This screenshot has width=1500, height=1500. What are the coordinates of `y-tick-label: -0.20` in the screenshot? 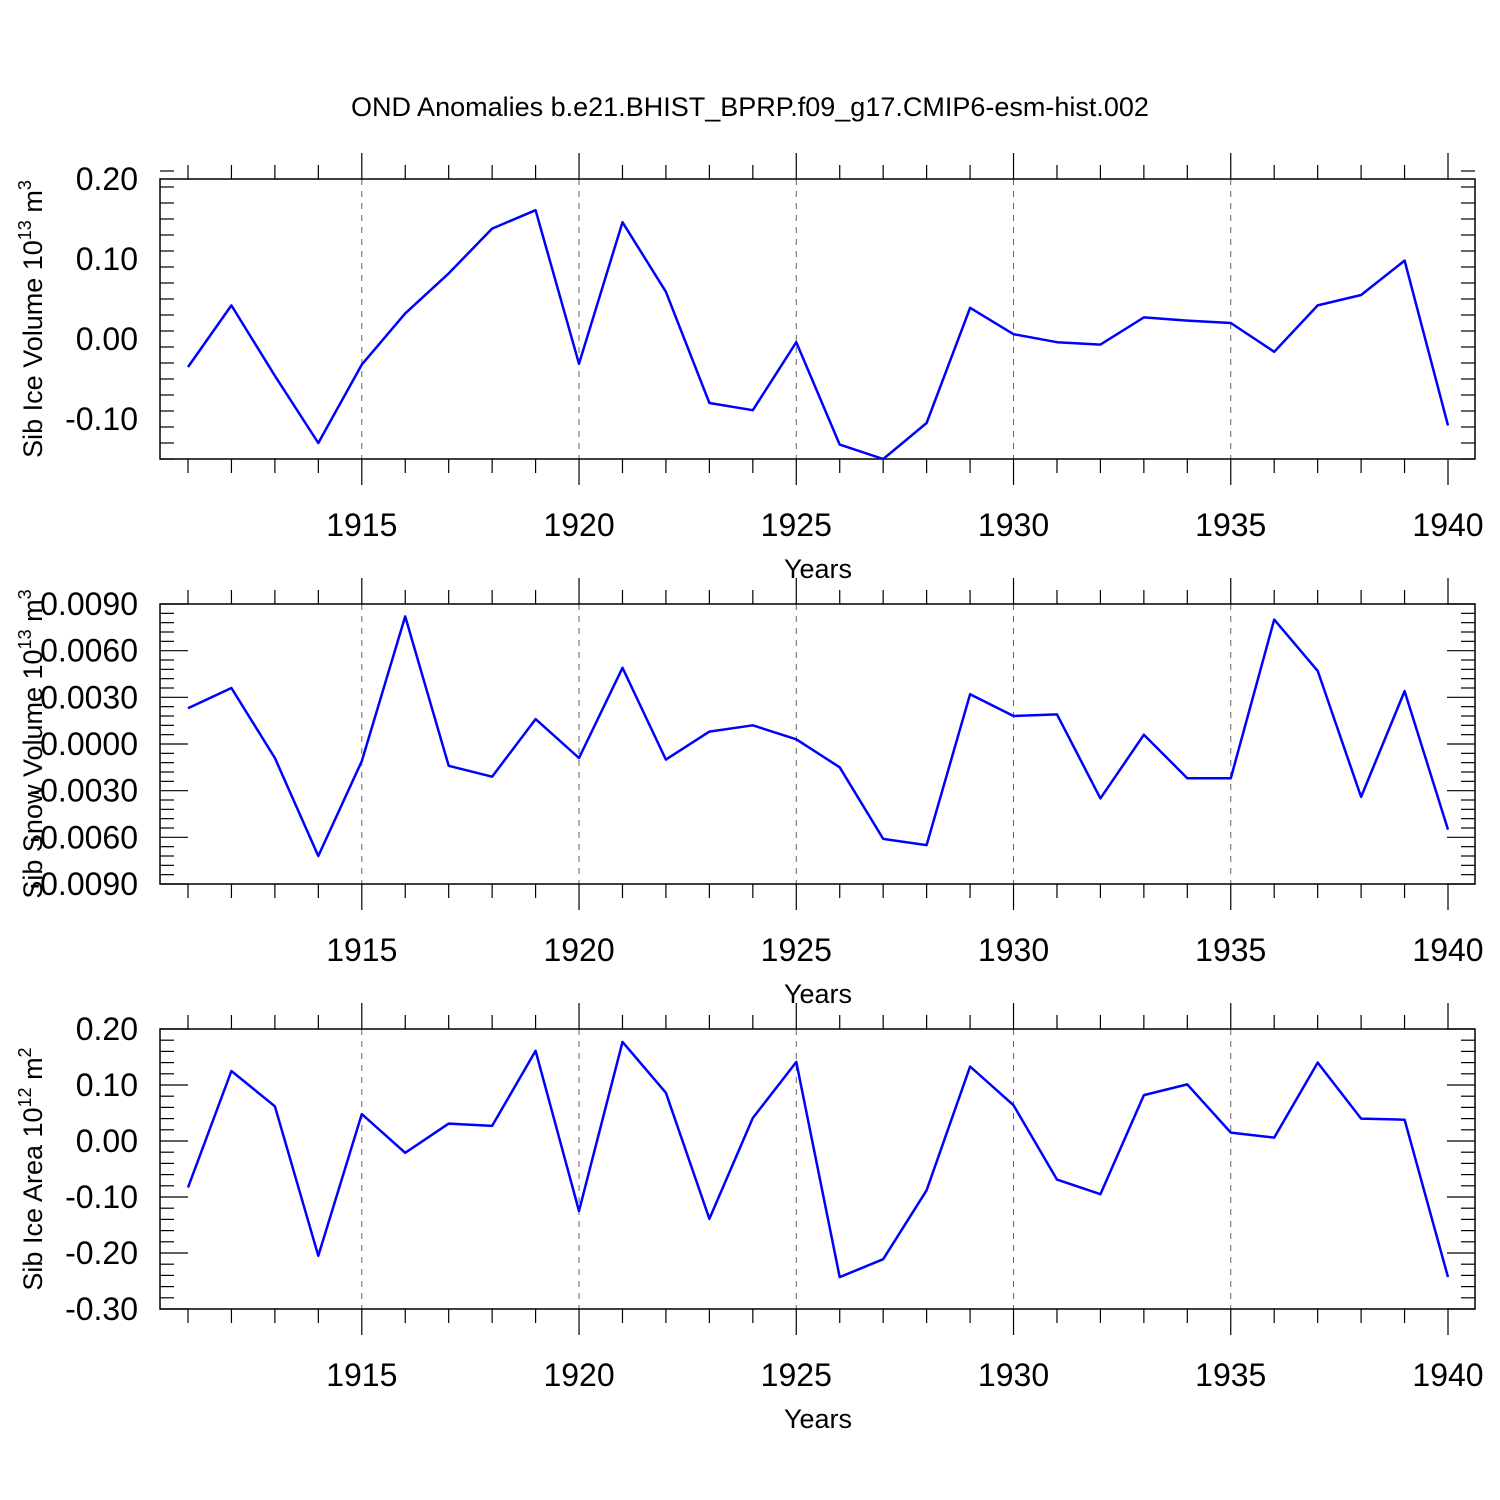 It's located at (101, 1253).